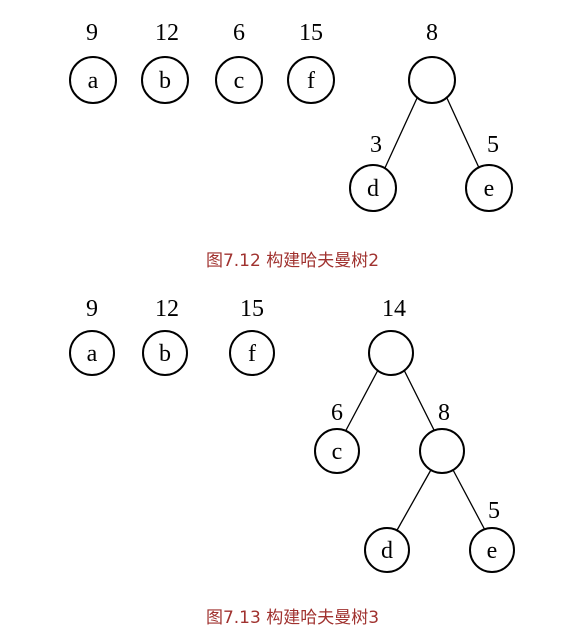  Describe the element at coordinates (414, 500) in the screenshot. I see `edge-inner-d` at that location.